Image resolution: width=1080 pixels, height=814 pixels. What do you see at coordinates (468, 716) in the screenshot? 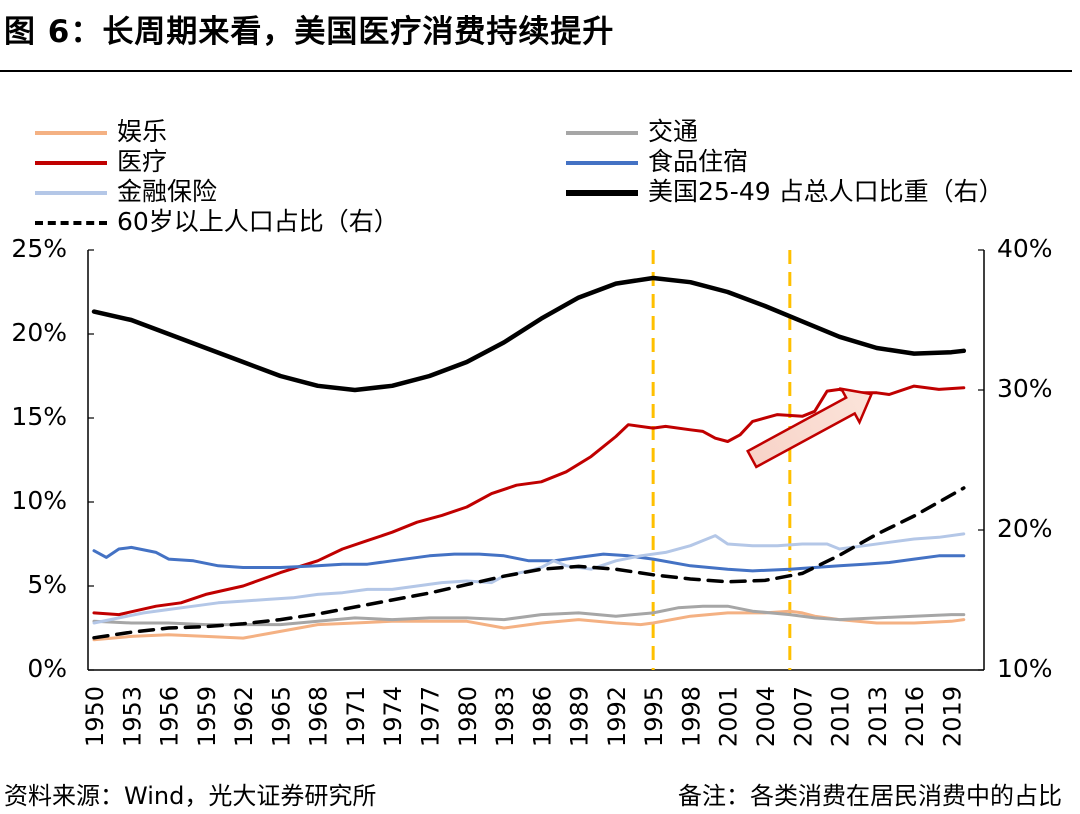
I see `x-tick-label: 1980` at bounding box center [468, 716].